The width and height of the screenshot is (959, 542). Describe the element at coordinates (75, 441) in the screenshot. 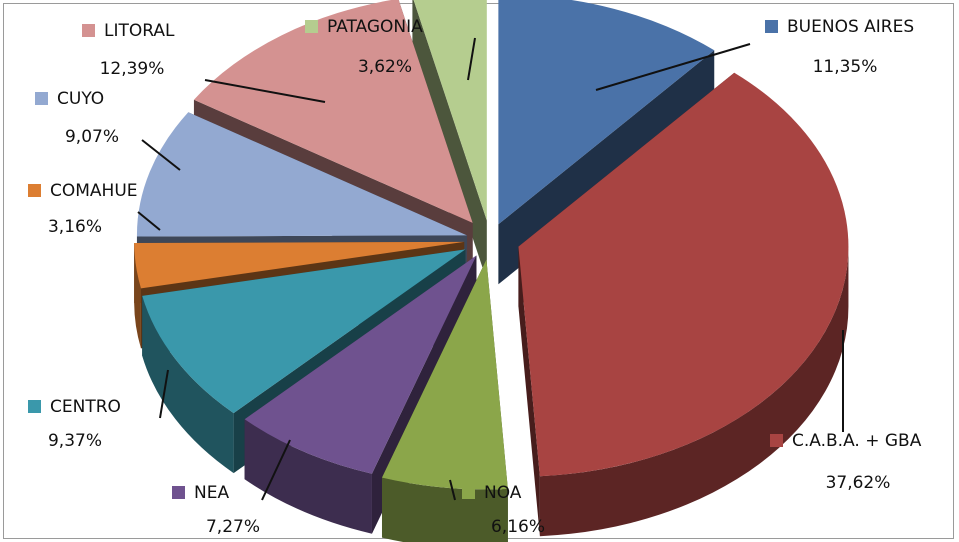

I see `value-label-centro: 9,37%` at that location.